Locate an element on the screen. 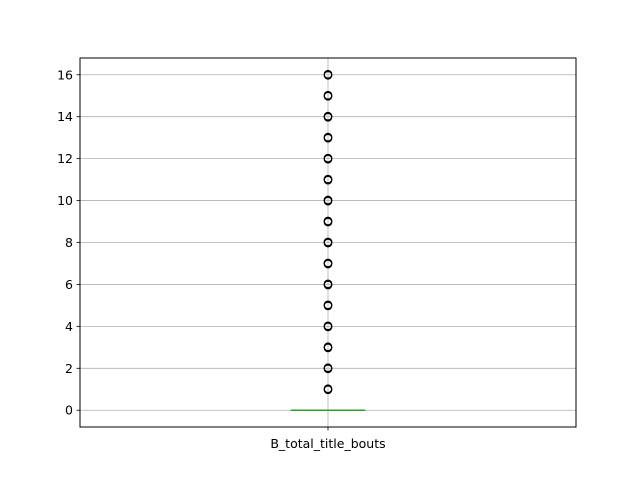 This screenshot has width=640, height=480. y-tick-label: 2 is located at coordinates (69, 368).